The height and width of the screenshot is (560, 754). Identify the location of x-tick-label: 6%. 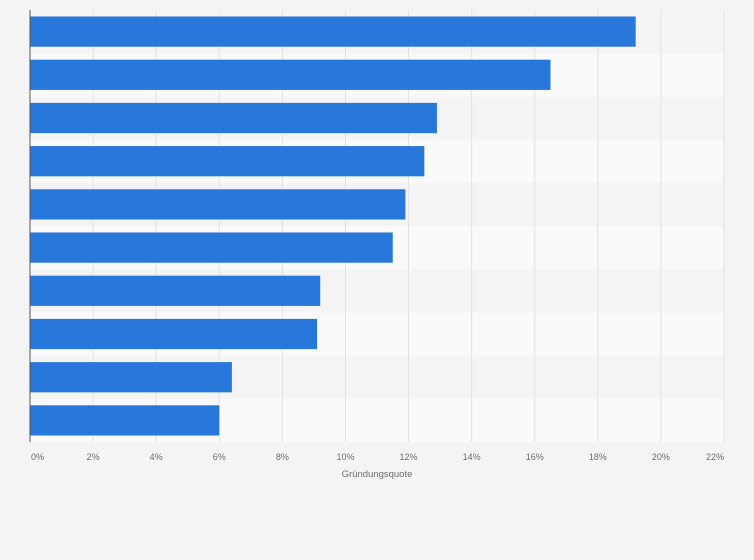
(219, 457).